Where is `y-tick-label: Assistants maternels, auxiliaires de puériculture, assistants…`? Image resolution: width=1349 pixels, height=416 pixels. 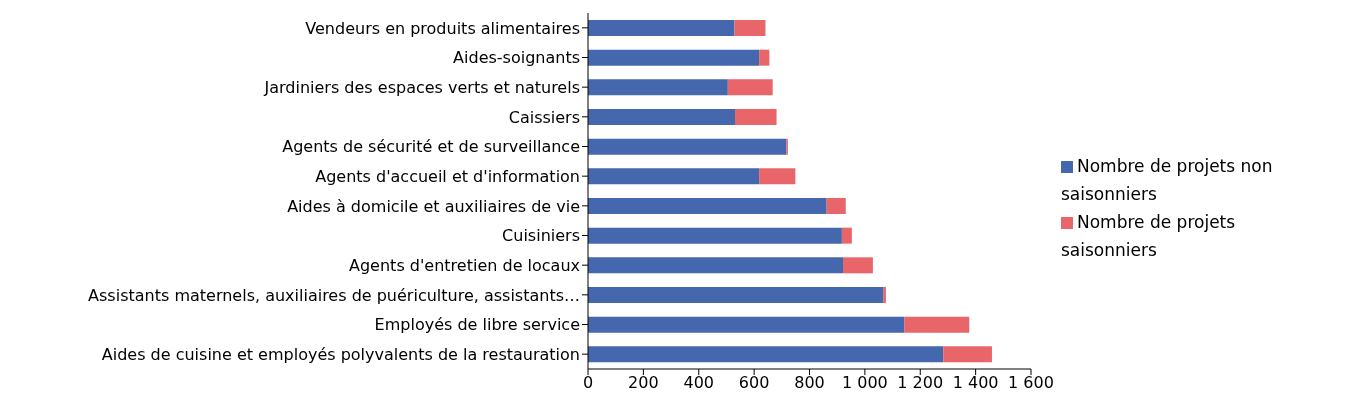 y-tick-label: Assistants maternels, auxiliaires de puériculture, assistants… is located at coordinates (334, 295).